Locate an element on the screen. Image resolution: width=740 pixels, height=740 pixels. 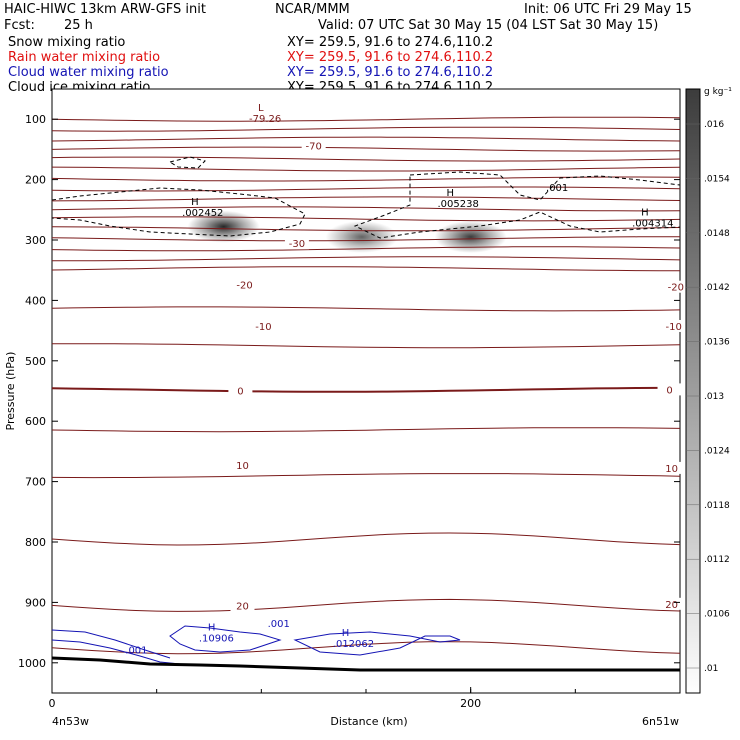
temperature-label-1: -30 is located at coordinates (297, 244).